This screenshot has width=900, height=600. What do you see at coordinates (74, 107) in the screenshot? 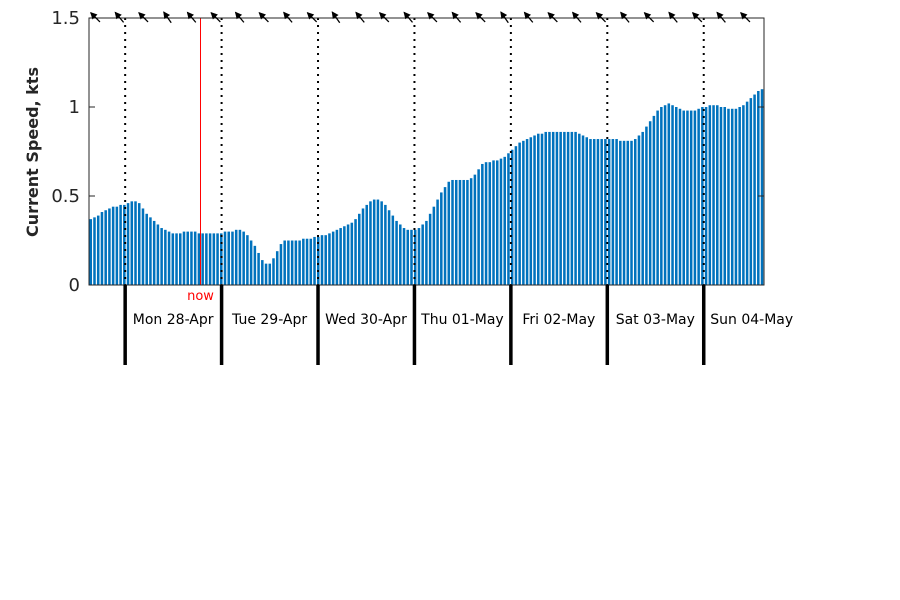
I see `y-tick-label: 1` at bounding box center [74, 107].